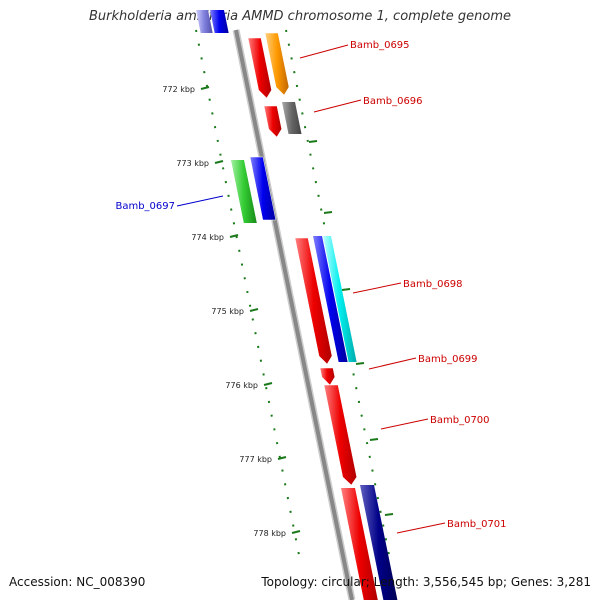 The width and height of the screenshot is (600, 600). I want to click on tick-mark: 773 kbp, so click(200, 163).